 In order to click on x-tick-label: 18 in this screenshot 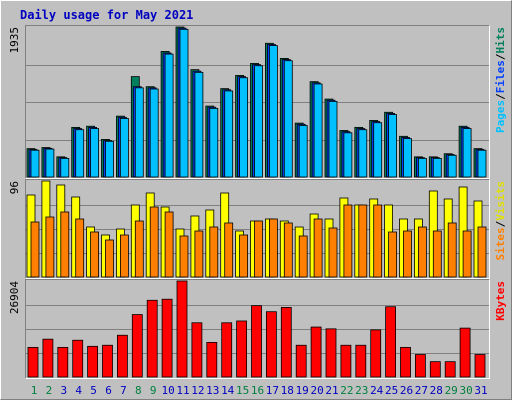, I will do `click(287, 390)`.